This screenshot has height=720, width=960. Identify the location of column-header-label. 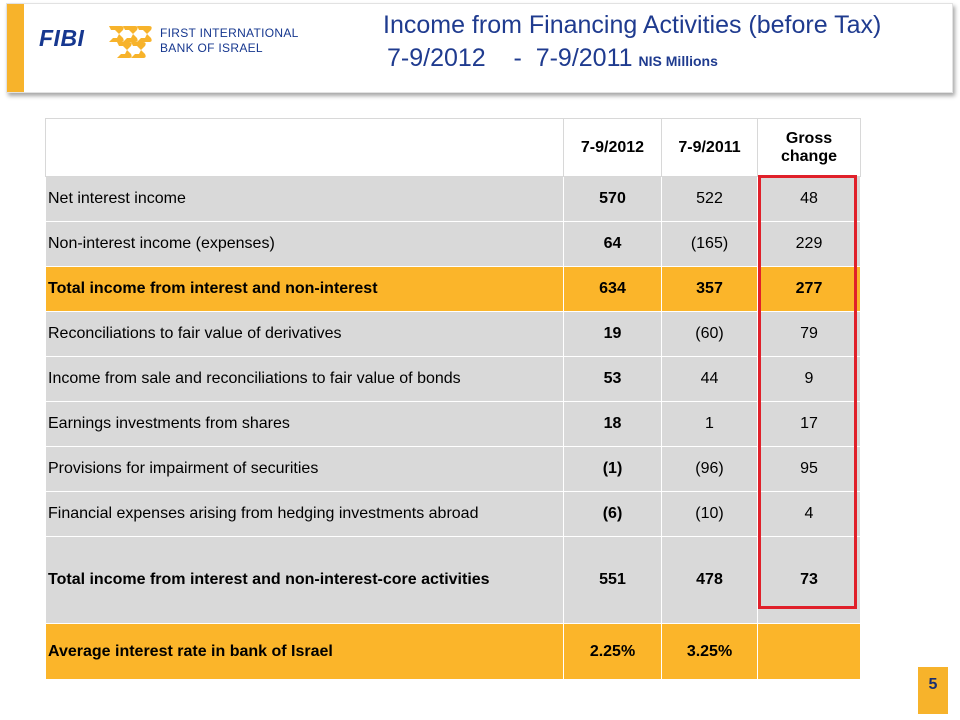
(304, 147).